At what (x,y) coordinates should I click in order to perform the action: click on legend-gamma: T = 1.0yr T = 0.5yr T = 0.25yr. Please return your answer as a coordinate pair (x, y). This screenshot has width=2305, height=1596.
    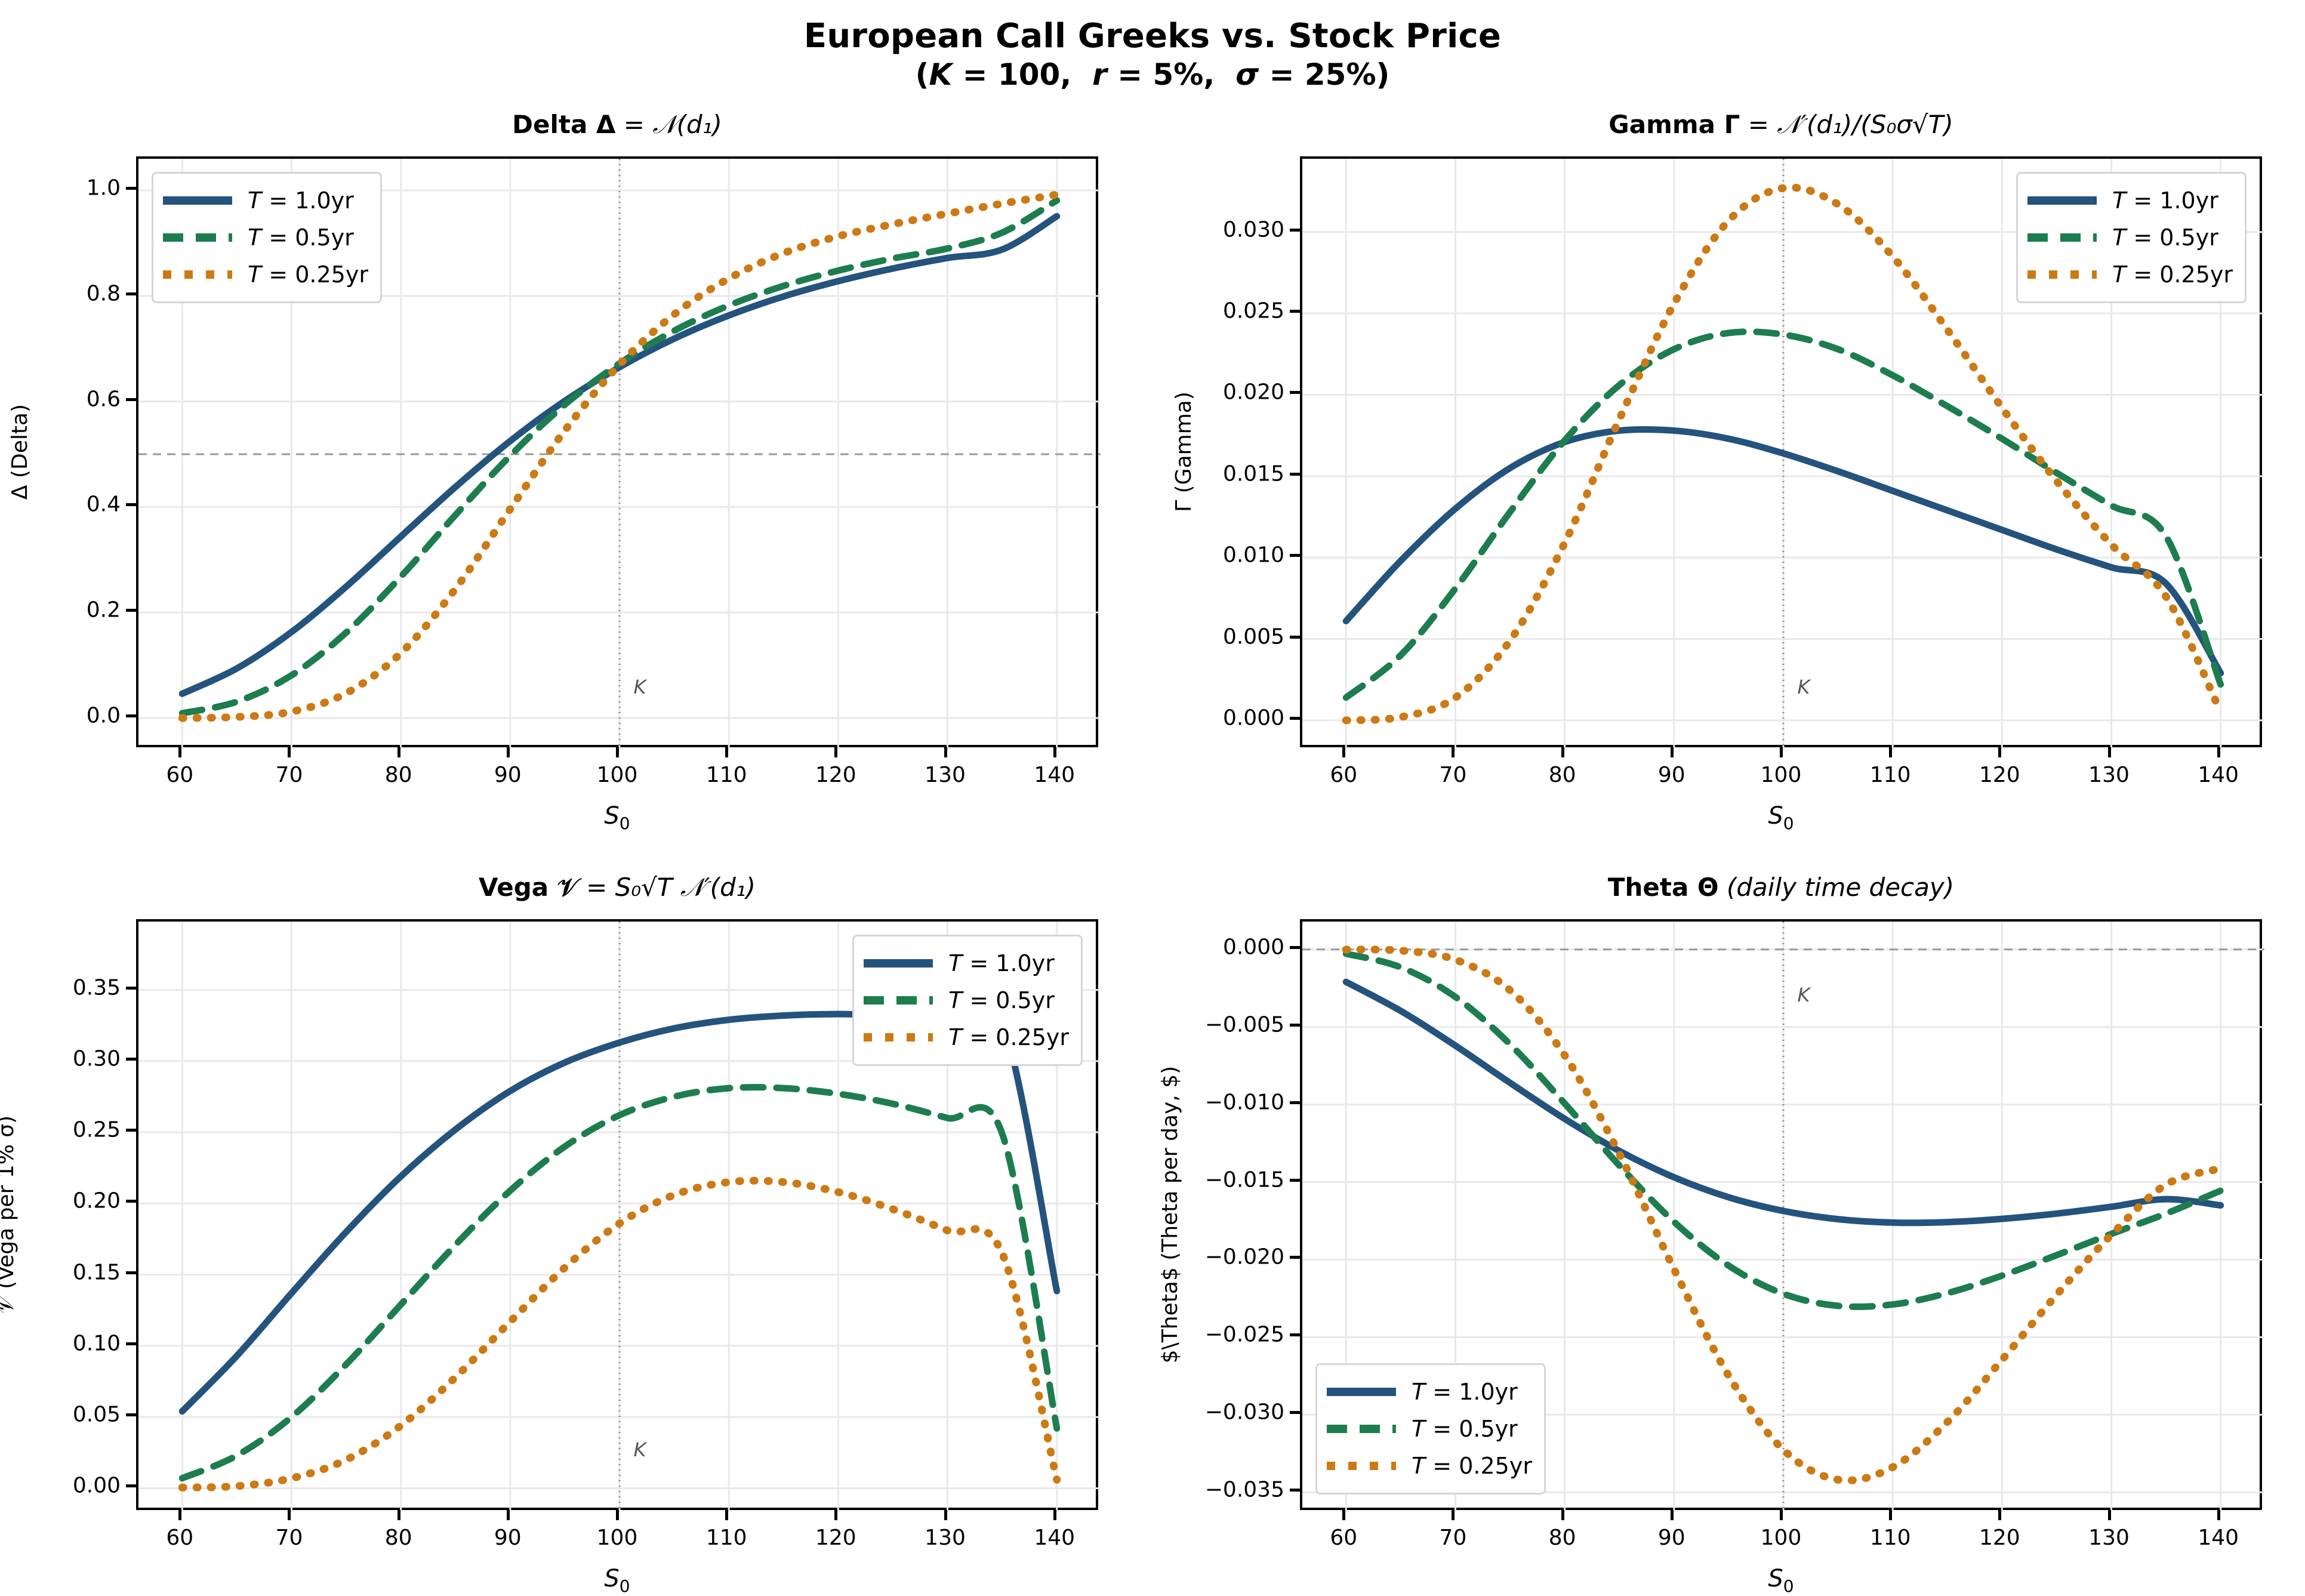
    Looking at the image, I should click on (2131, 237).